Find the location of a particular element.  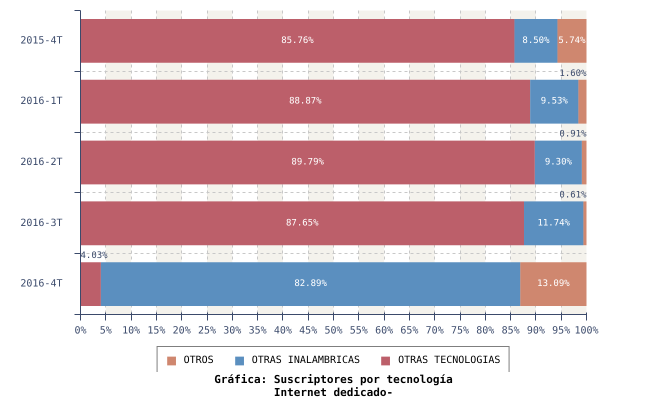

data-label: 13.09% is located at coordinates (553, 284).